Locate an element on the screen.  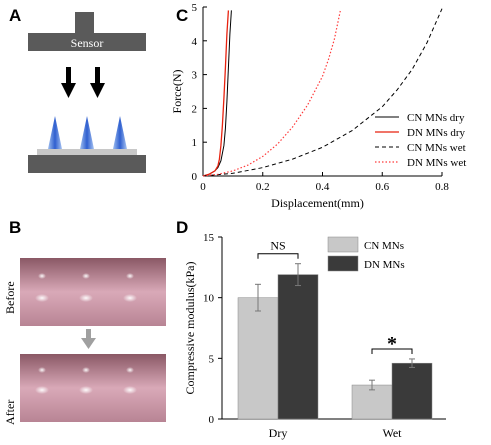
y-tick-label: 15 is located at coordinates (209, 238).